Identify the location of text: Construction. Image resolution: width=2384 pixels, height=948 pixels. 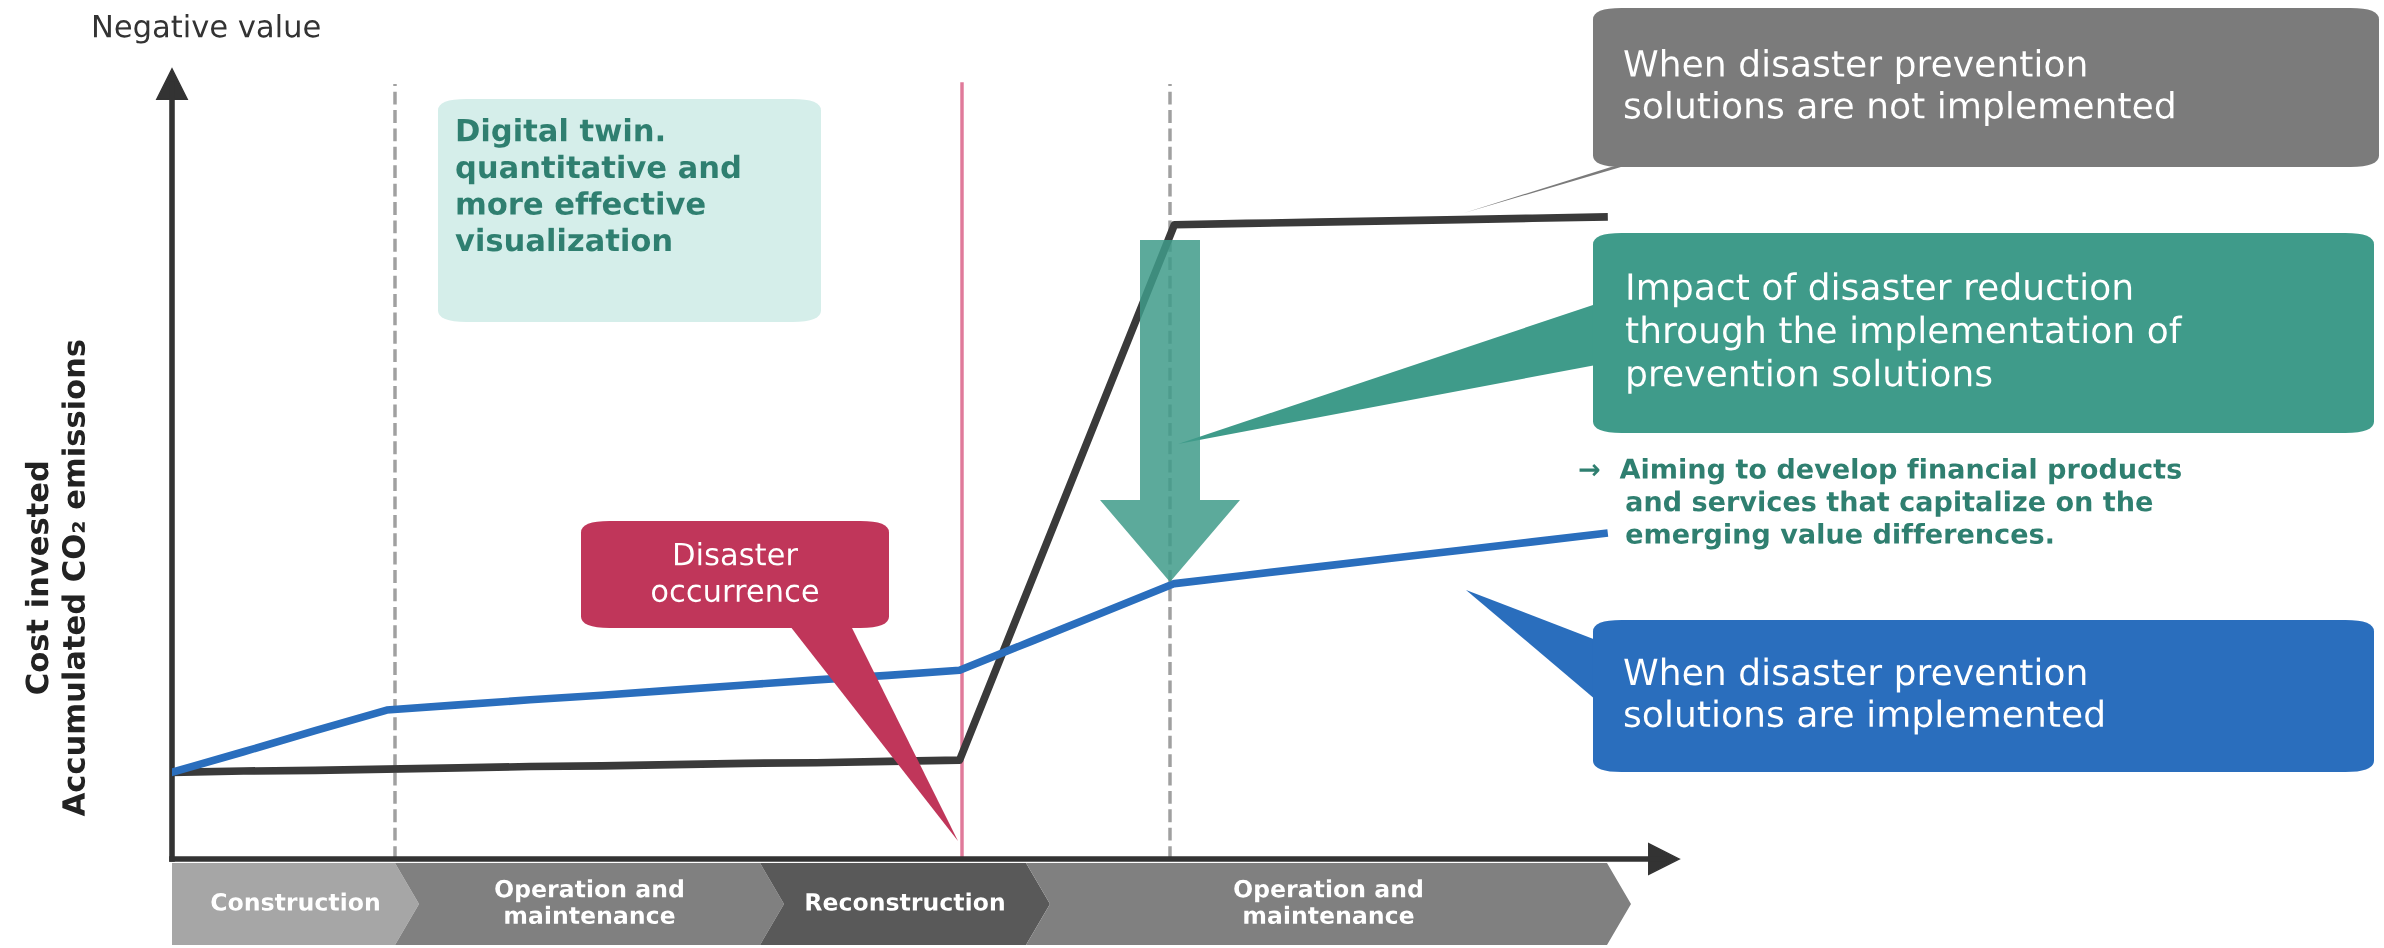
(295, 901).